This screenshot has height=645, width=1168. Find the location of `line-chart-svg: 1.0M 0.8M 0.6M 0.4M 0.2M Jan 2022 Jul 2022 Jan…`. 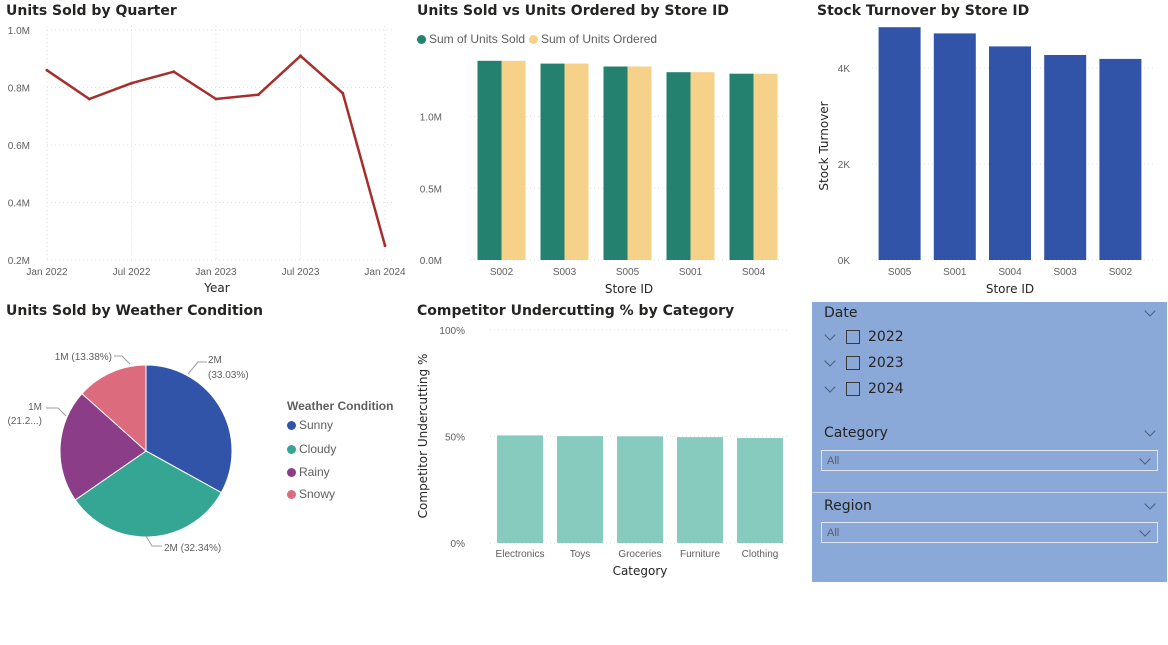

line-chart-svg: 1.0M 0.8M 0.6M 0.4M 0.2M Jan 2022 Jul 2022 Jan… is located at coordinates (207, 160).